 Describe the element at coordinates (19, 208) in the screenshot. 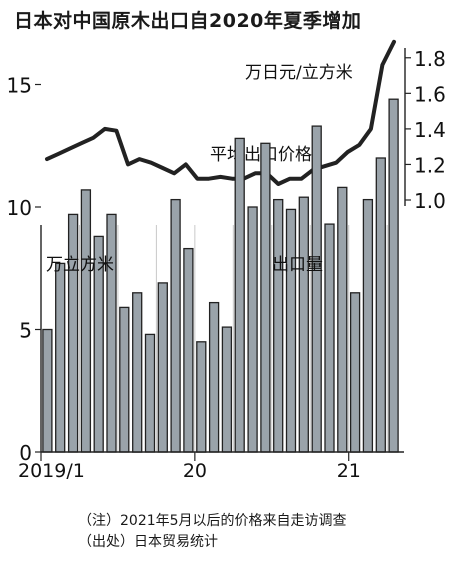

I see `volume-y-tick-label: 10` at that location.